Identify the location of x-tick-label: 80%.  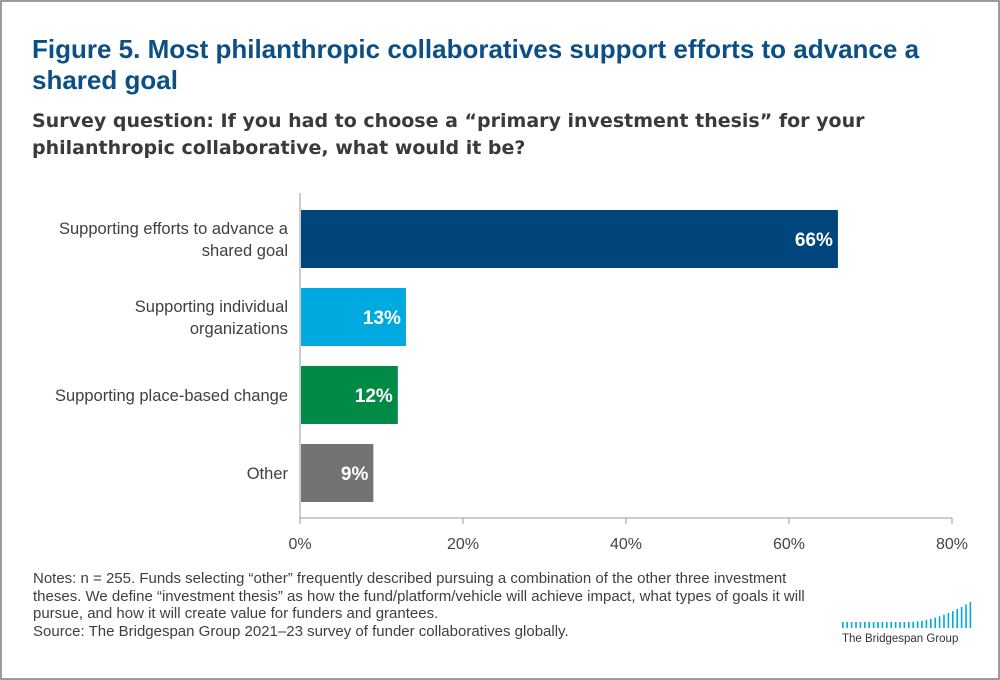
(952, 544).